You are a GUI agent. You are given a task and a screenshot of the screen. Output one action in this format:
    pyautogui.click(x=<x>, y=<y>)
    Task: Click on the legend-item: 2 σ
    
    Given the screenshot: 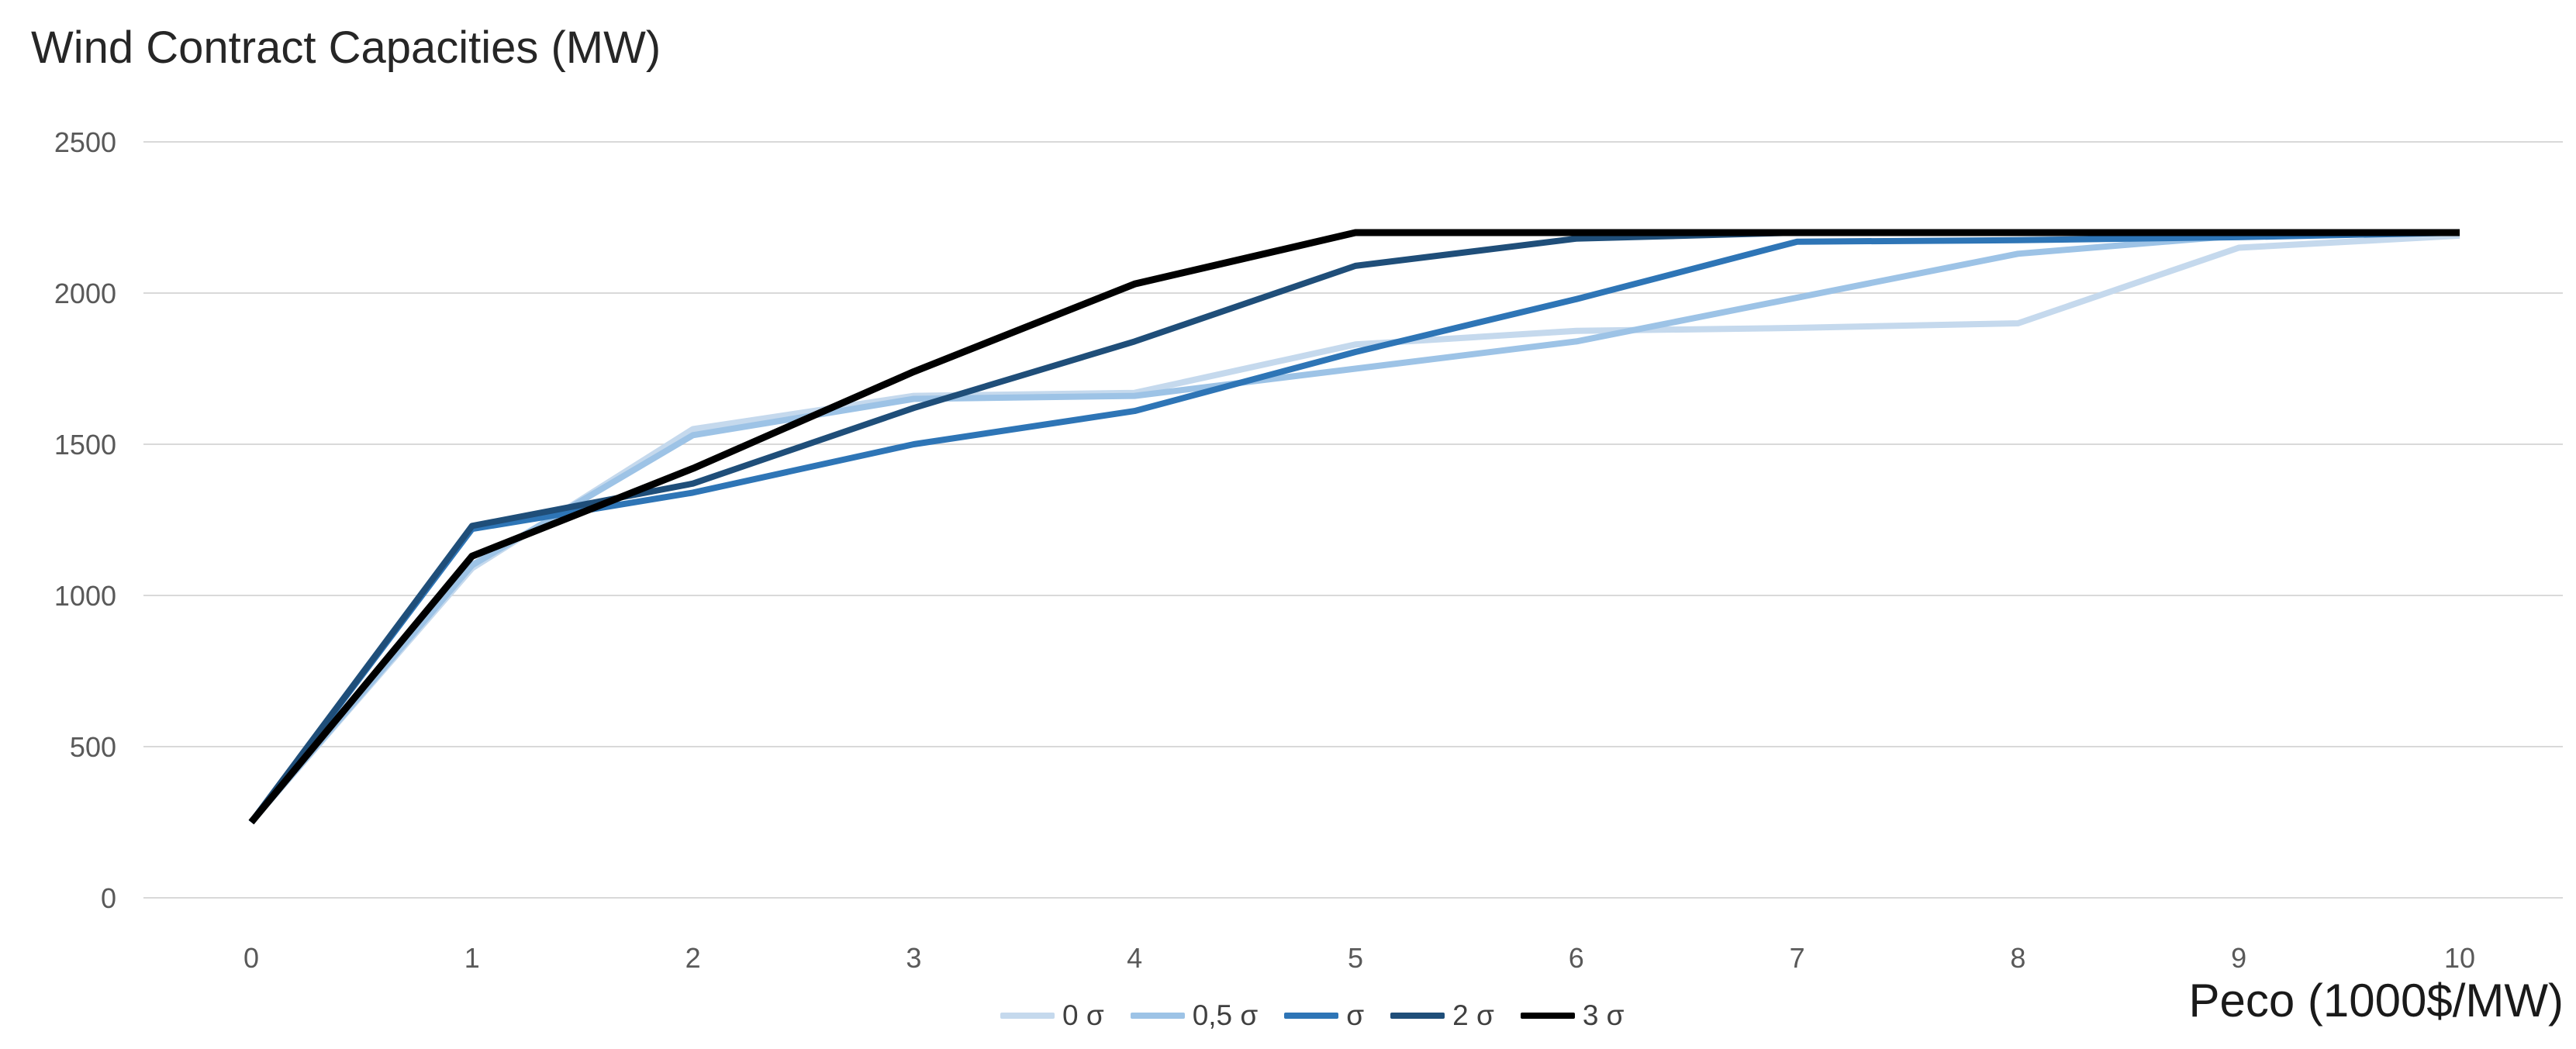 What is the action you would take?
    pyautogui.click(x=1442, y=1015)
    